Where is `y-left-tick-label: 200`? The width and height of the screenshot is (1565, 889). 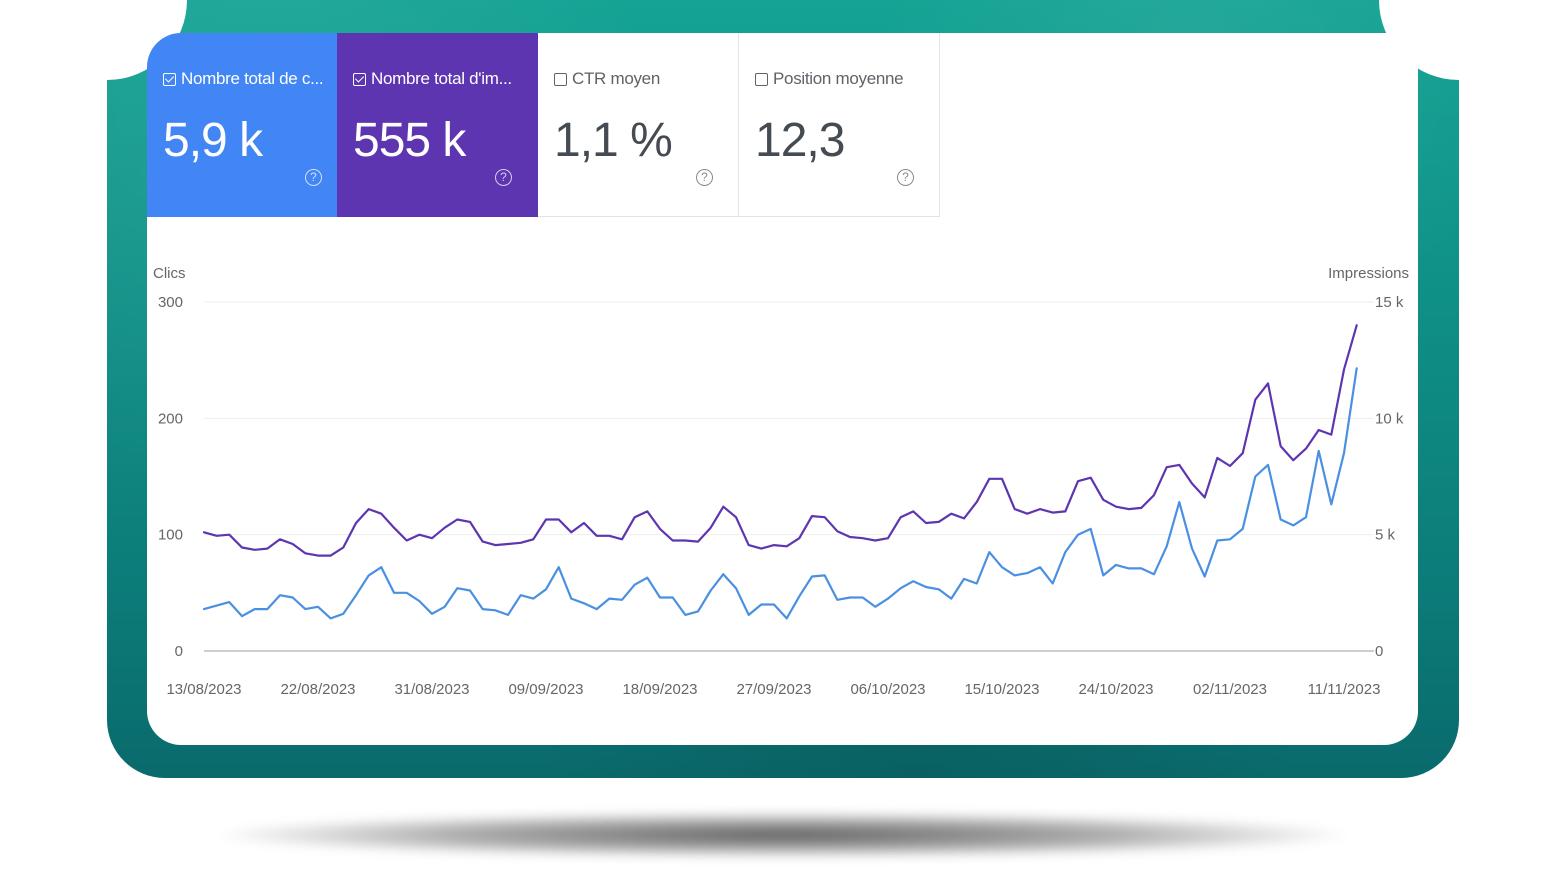
y-left-tick-label: 200 is located at coordinates (170, 418).